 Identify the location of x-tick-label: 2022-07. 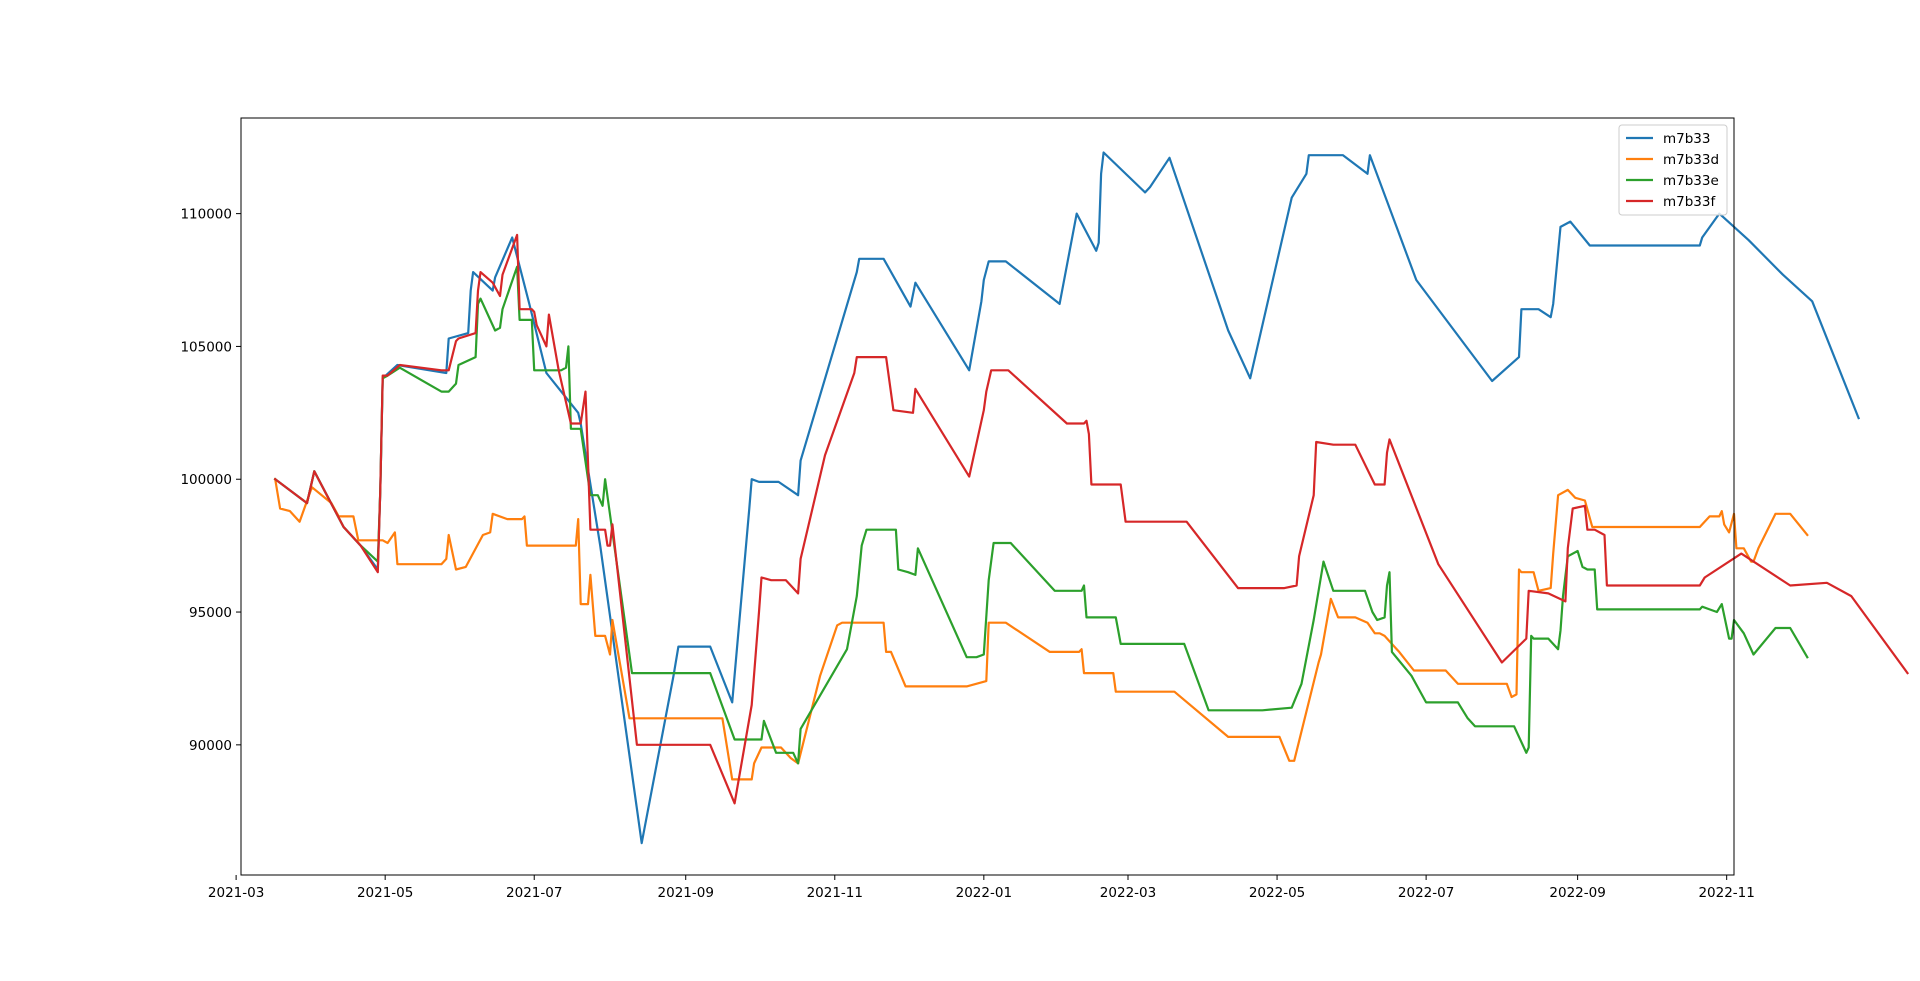
(1426, 893).